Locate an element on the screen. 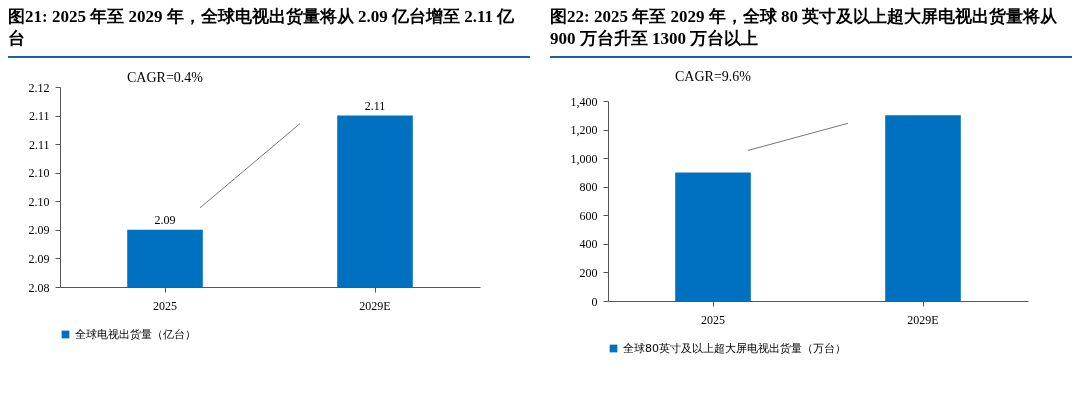 The height and width of the screenshot is (394, 1080). legend-label: 全球电视出货量（亿台） is located at coordinates (135, 334).